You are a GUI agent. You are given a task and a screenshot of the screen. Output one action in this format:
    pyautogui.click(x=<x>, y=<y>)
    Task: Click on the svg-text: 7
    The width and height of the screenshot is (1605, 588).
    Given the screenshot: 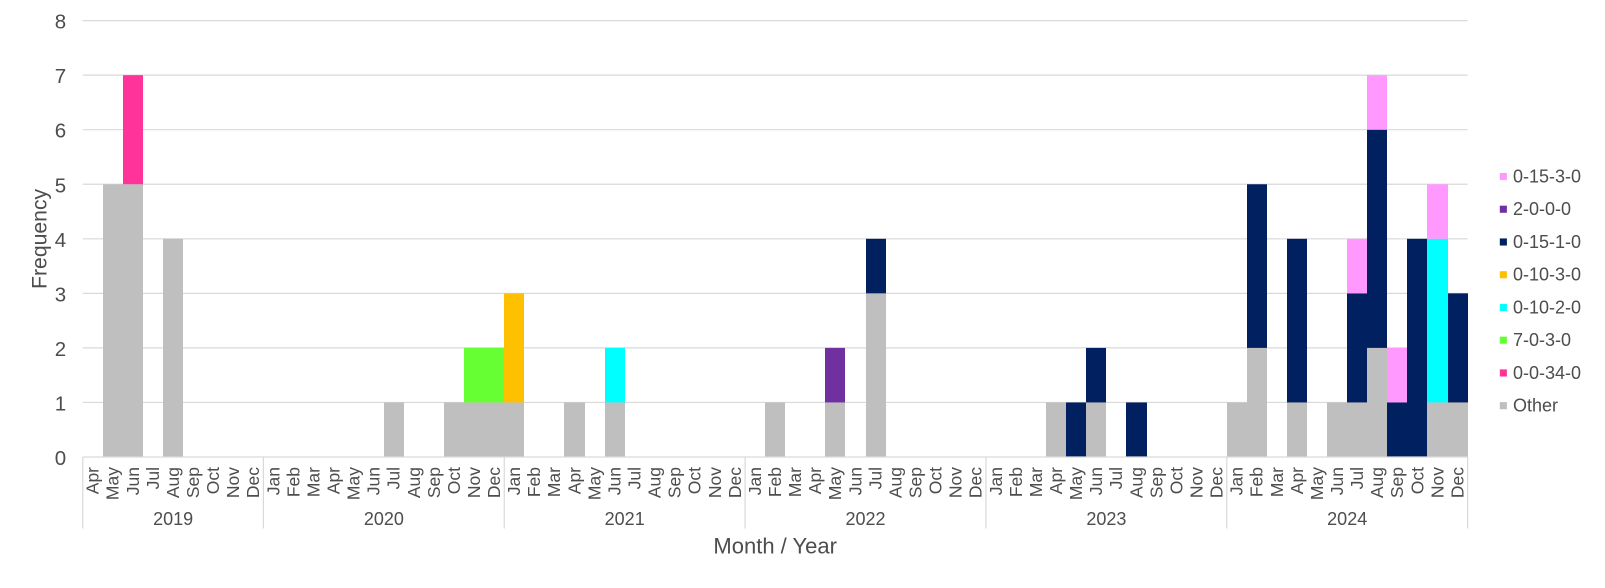 What is the action you would take?
    pyautogui.click(x=60, y=76)
    